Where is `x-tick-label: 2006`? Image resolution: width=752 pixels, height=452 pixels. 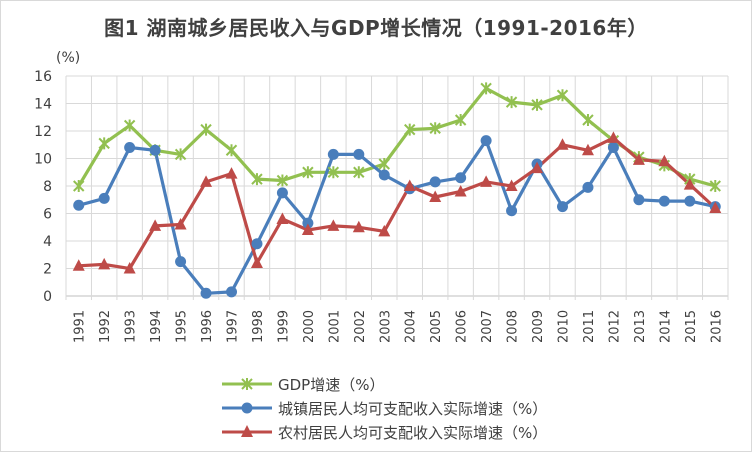 x-tick-label: 2006 is located at coordinates (462, 326).